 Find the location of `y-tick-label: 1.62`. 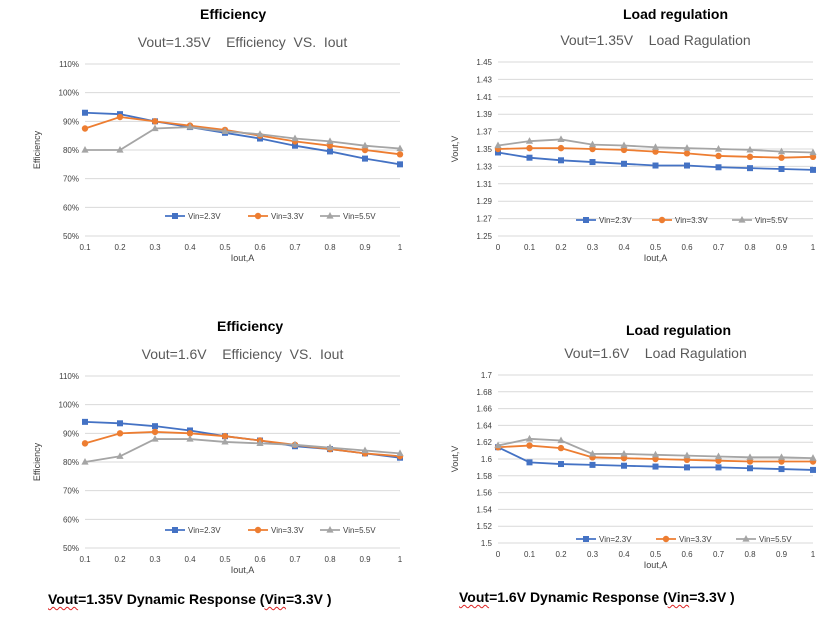

y-tick-label: 1.62 is located at coordinates (484, 442).